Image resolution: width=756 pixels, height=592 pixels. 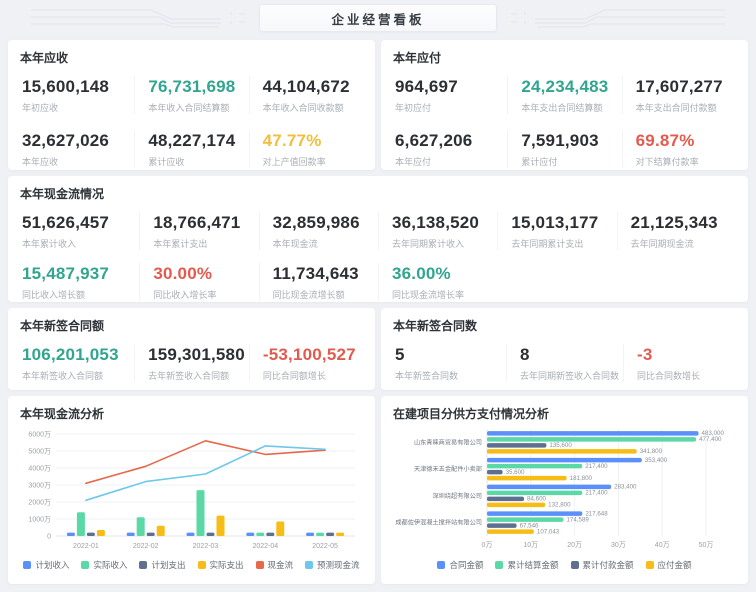 What do you see at coordinates (674, 565) in the screenshot?
I see `legend-label: 应付金额` at bounding box center [674, 565].